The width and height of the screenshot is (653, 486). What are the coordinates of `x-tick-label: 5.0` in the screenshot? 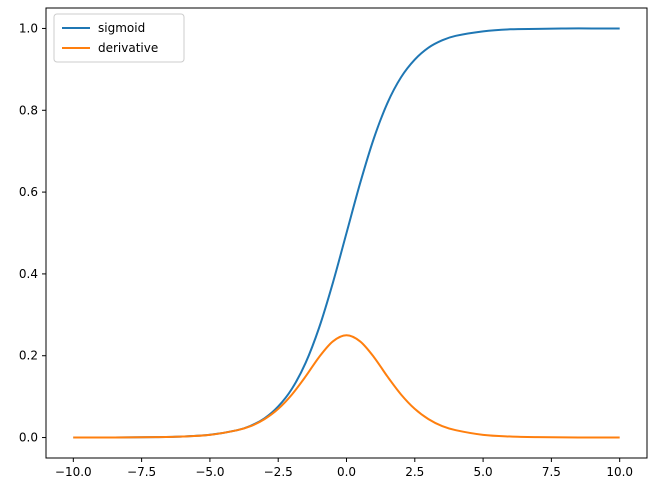 It's located at (483, 472).